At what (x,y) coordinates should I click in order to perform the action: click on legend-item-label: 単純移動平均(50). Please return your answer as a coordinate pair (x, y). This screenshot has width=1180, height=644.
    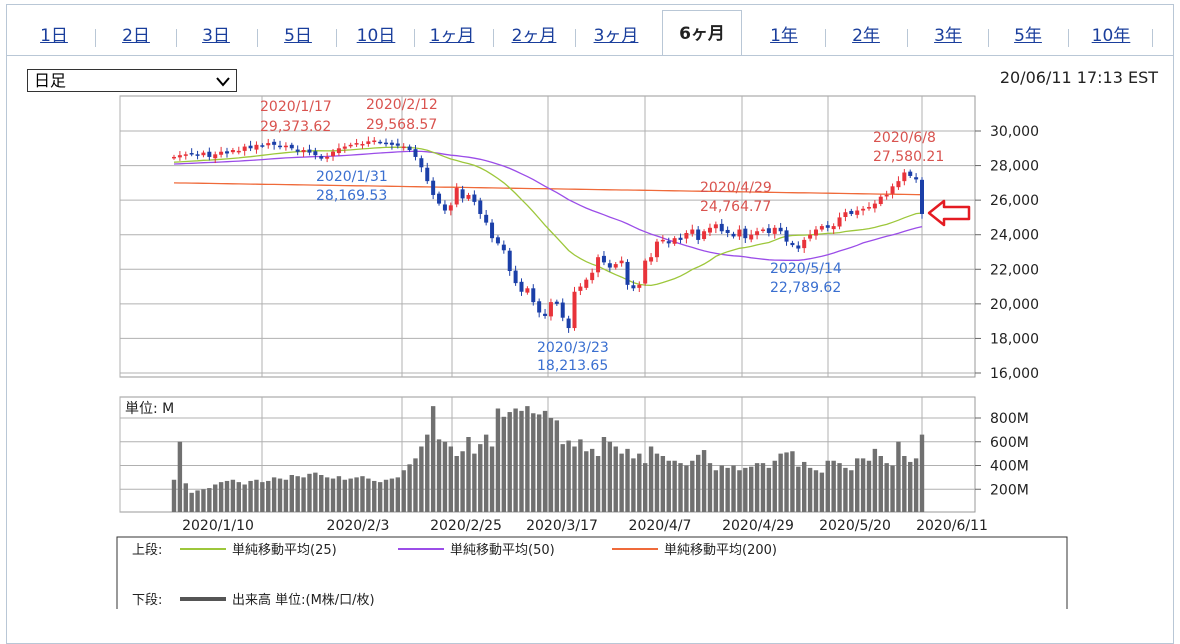
    Looking at the image, I should click on (502, 550).